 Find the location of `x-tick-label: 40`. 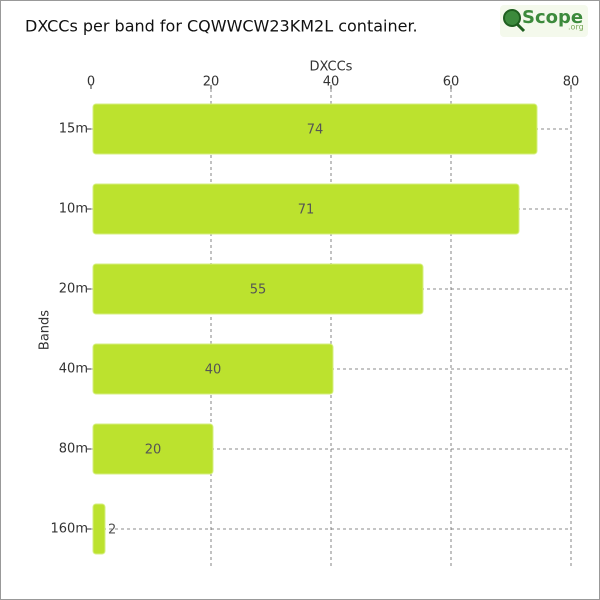

x-tick-label: 40 is located at coordinates (331, 82).